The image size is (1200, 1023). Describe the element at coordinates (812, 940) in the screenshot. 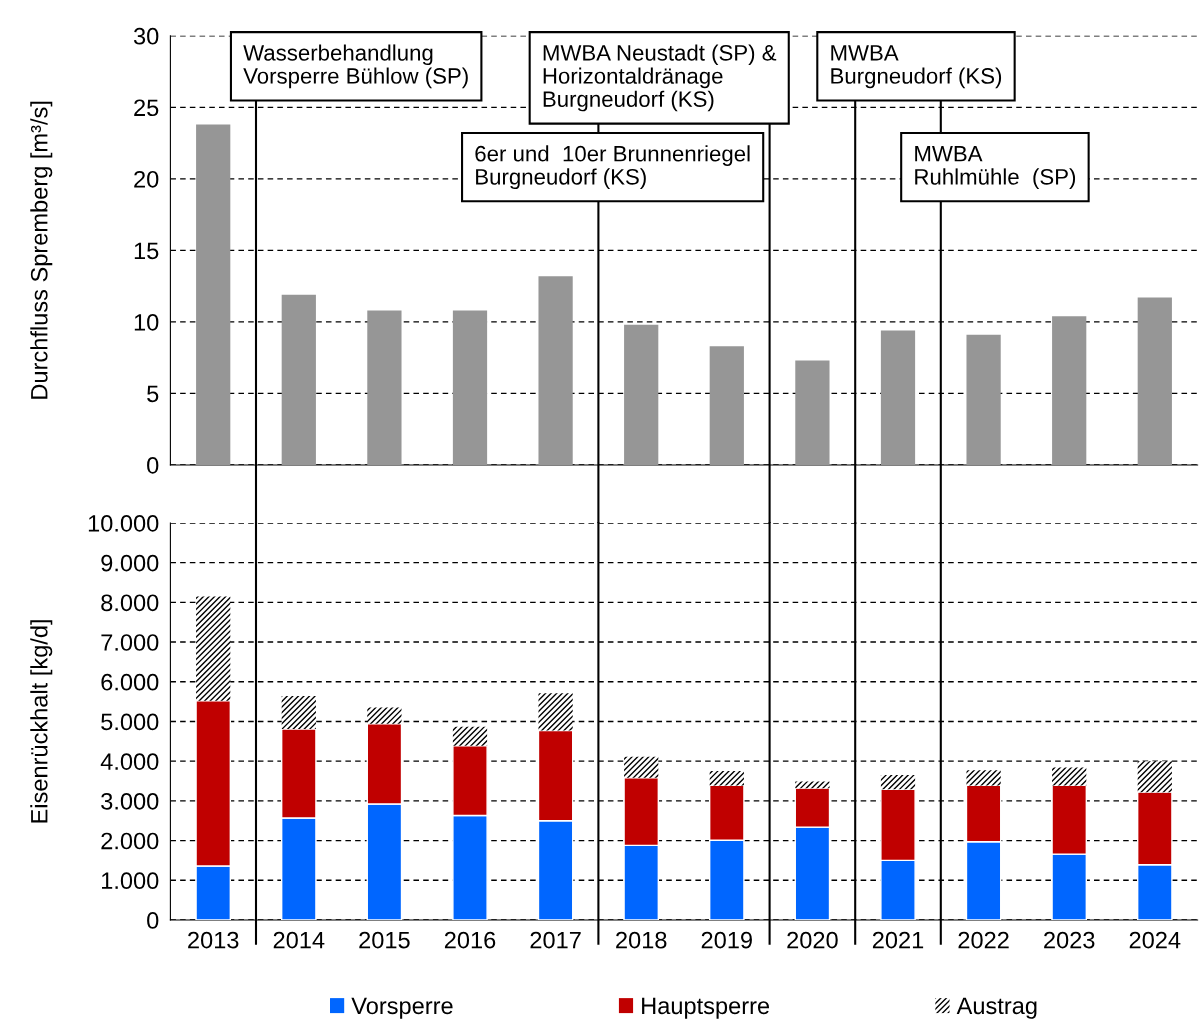

I see `x-tick-label: 2020` at that location.